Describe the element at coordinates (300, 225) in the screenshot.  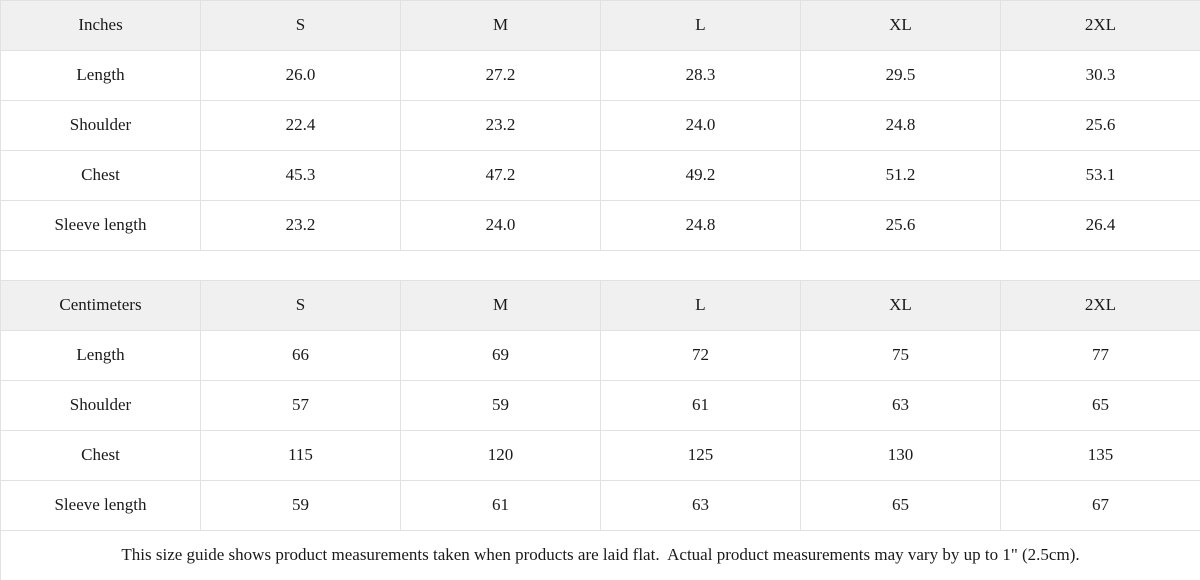
I see `inches-sleeve-s: 23.2` at that location.